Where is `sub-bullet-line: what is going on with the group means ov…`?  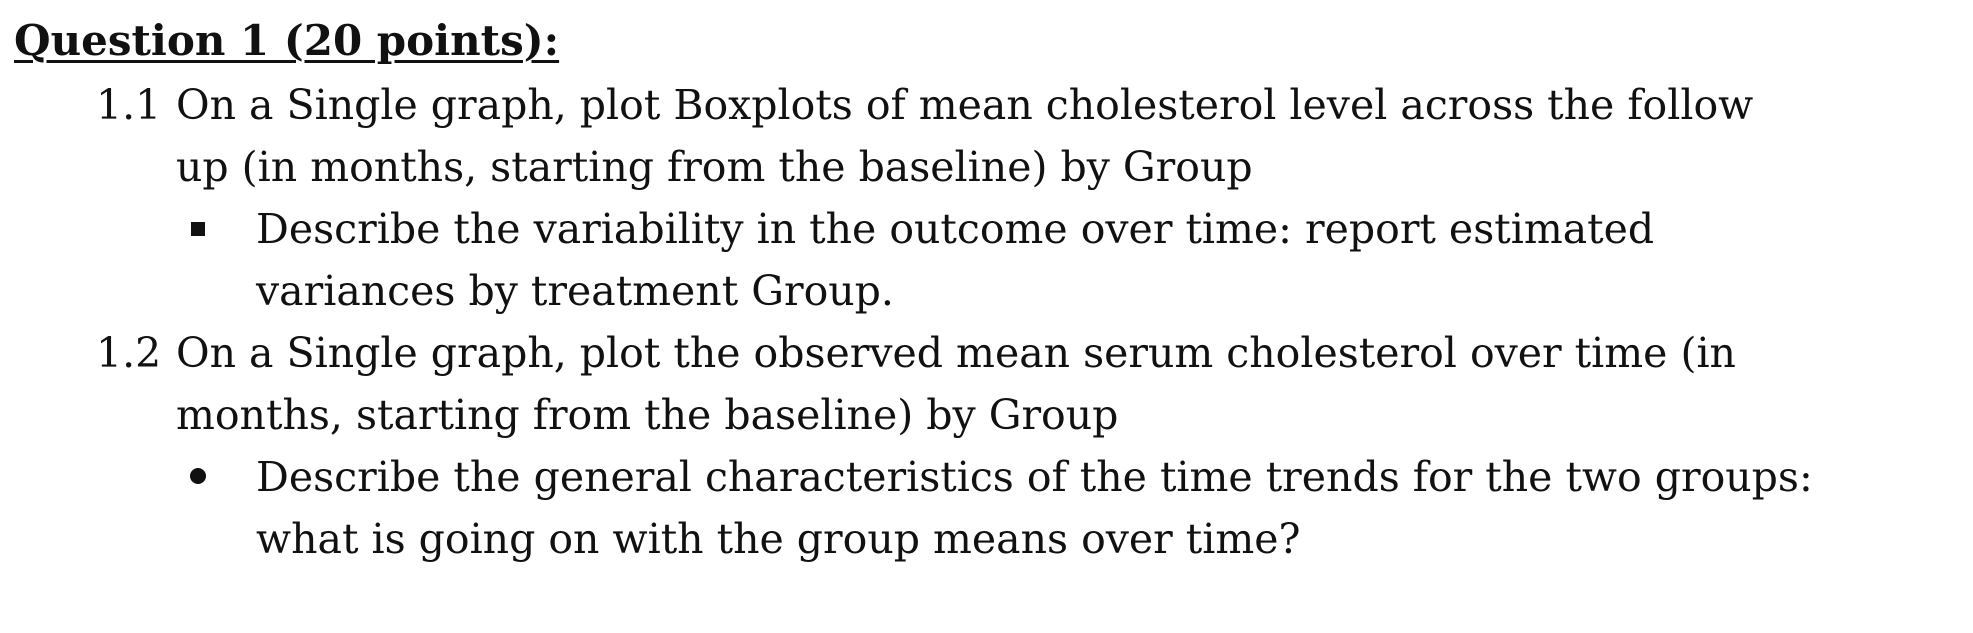
sub-bullet-line: what is going on with the group means ov… is located at coordinates (778, 539).